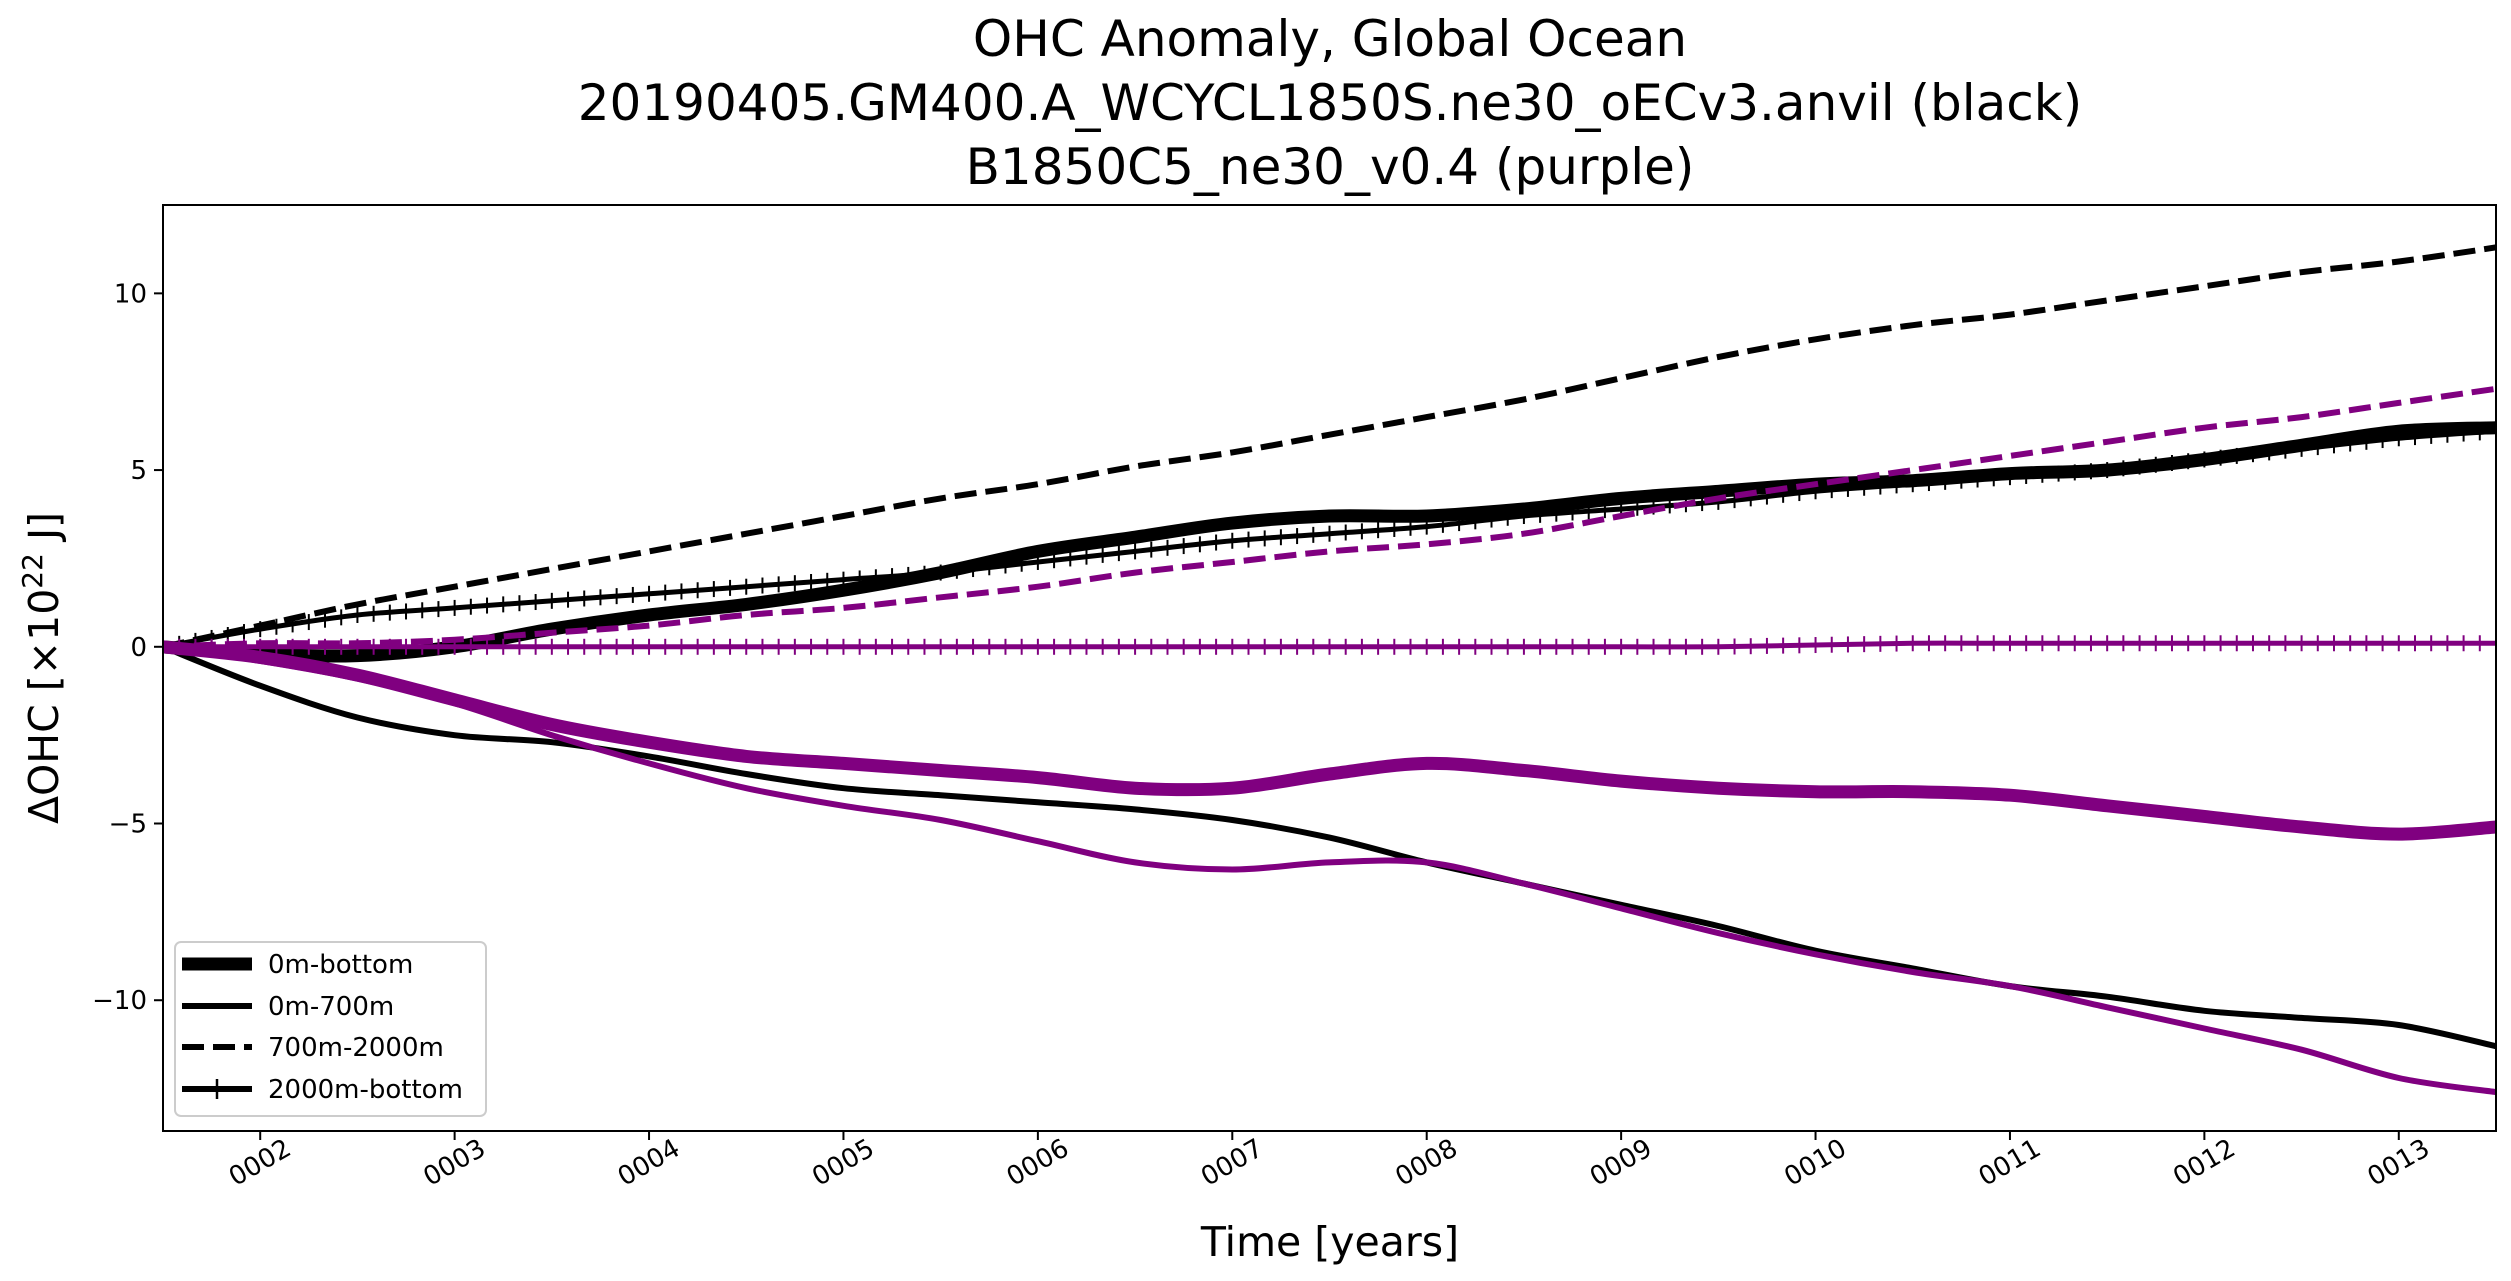 The width and height of the screenshot is (2511, 1281). I want to click on y-axis-label-exponent: 22, so click(32, 571).